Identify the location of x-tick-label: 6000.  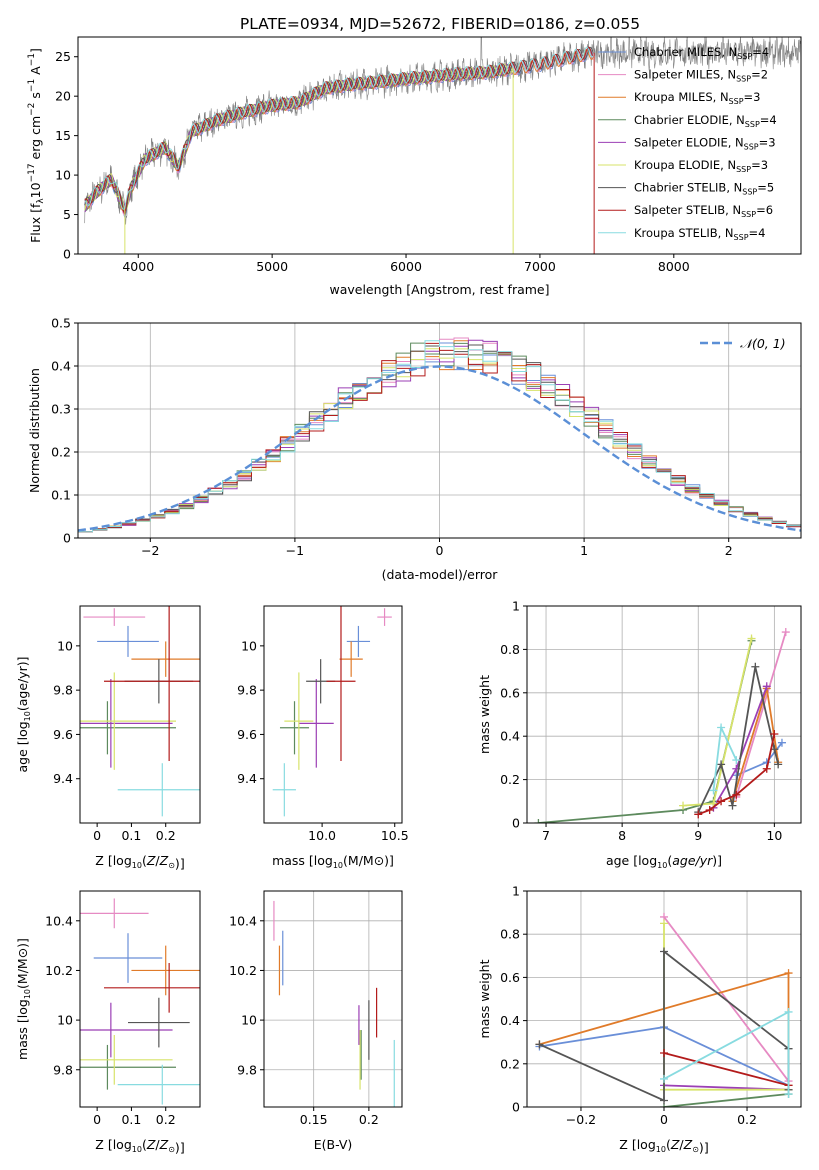
(406, 266).